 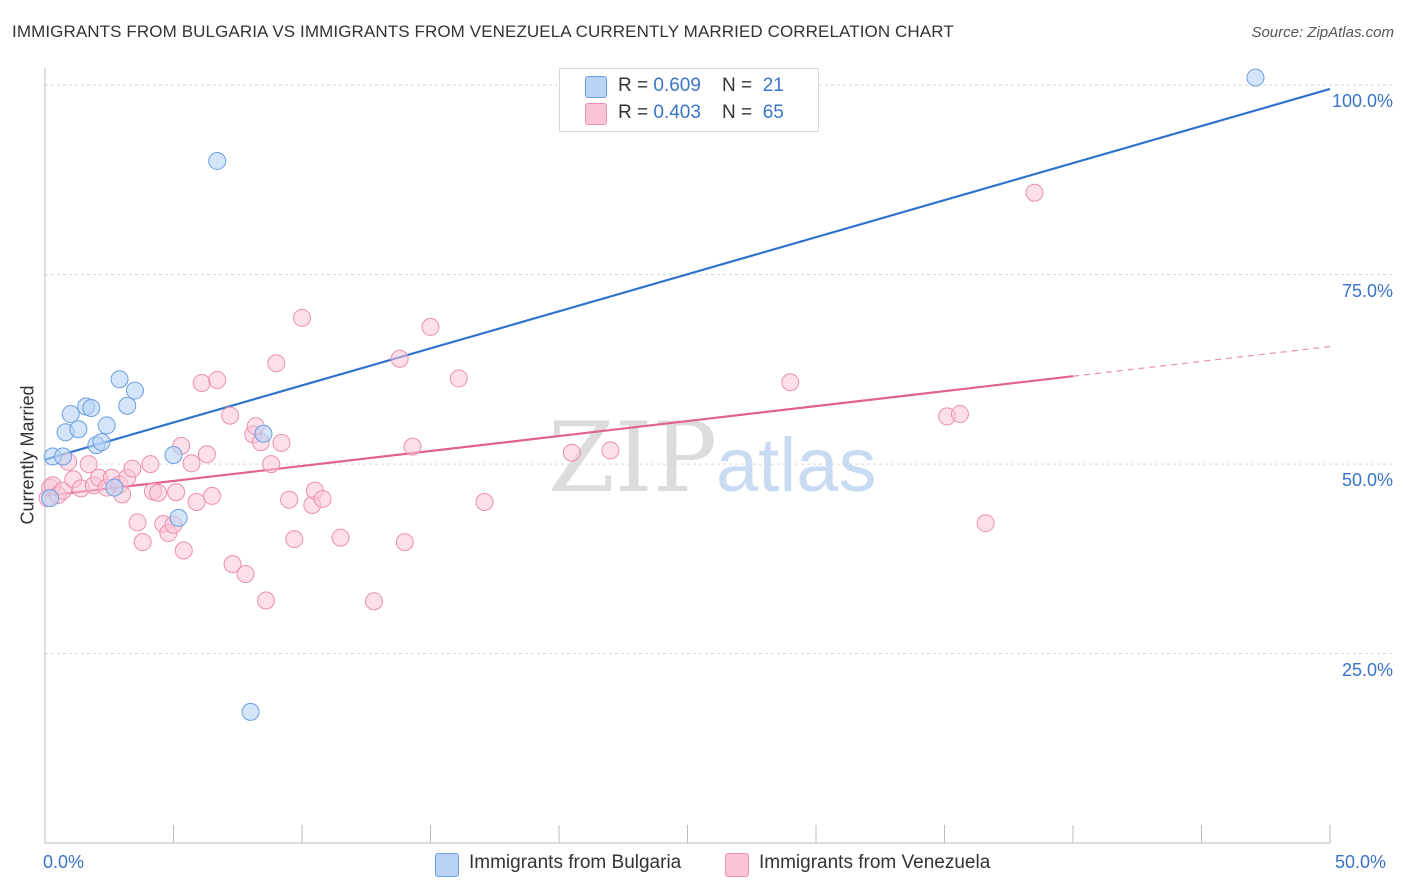 What do you see at coordinates (1361, 862) in the screenshot?
I see `x-tick-label-max: 50.0%` at bounding box center [1361, 862].